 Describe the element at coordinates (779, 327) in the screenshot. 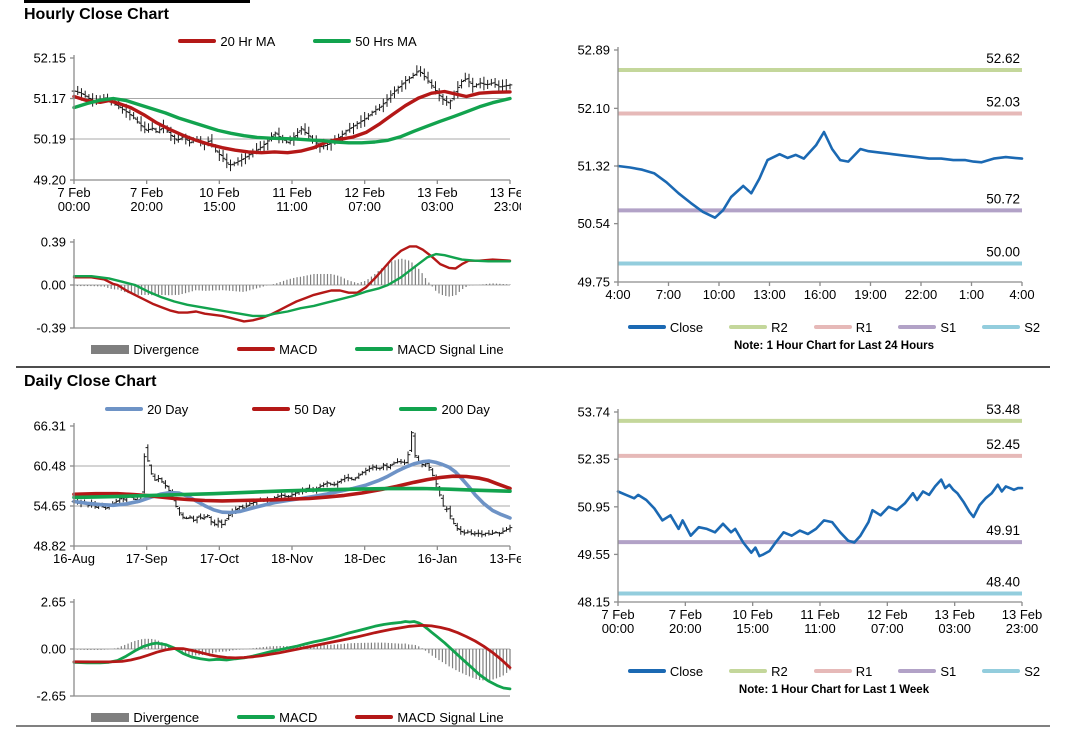

I see `legend-label: R2` at that location.